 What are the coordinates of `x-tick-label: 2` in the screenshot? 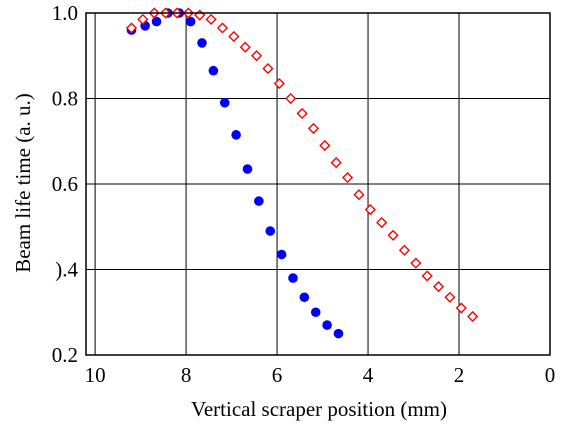 It's located at (459, 375).